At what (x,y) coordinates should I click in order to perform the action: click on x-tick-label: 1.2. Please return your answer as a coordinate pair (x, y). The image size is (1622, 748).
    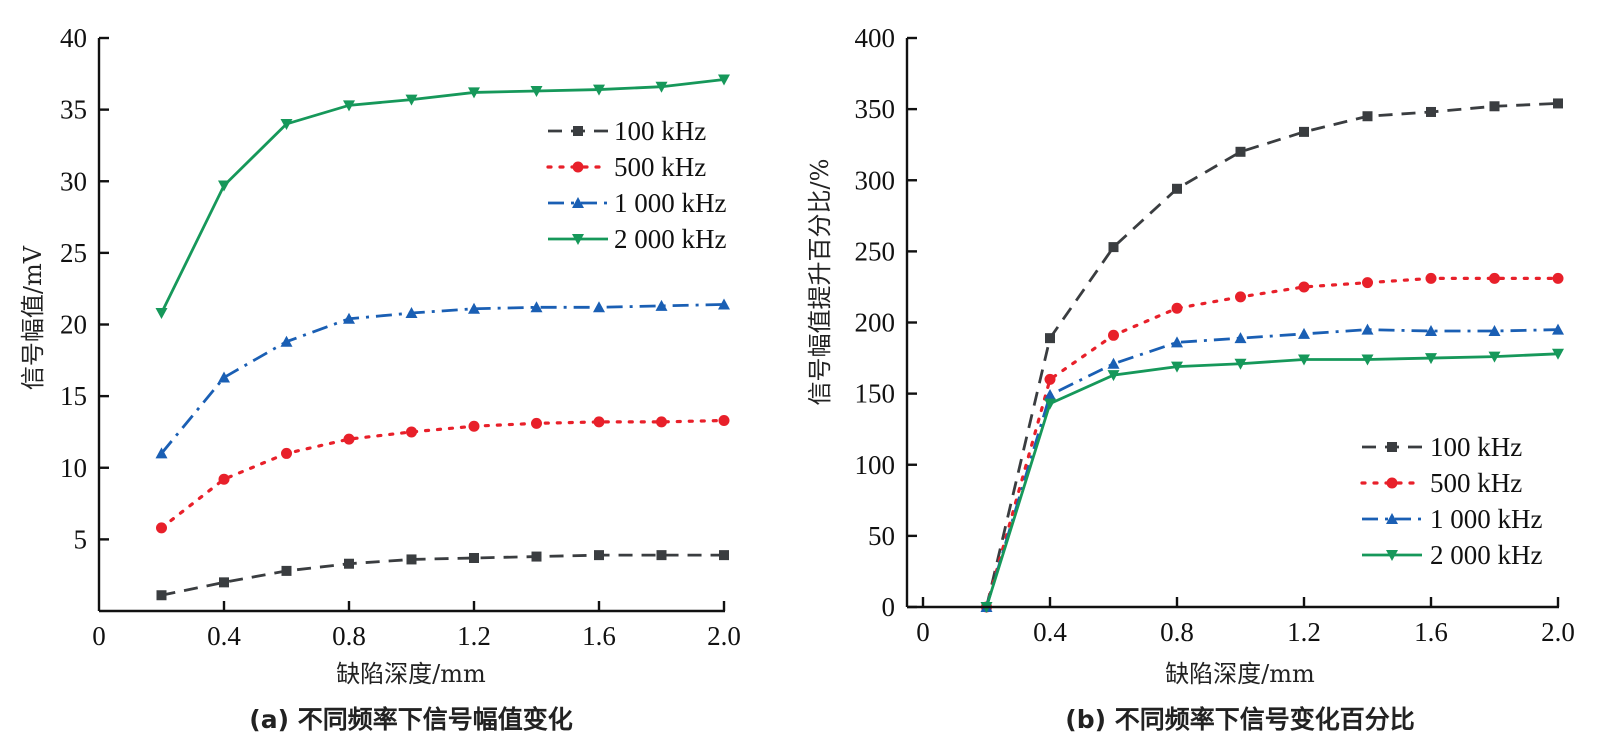
    Looking at the image, I should click on (1304, 632).